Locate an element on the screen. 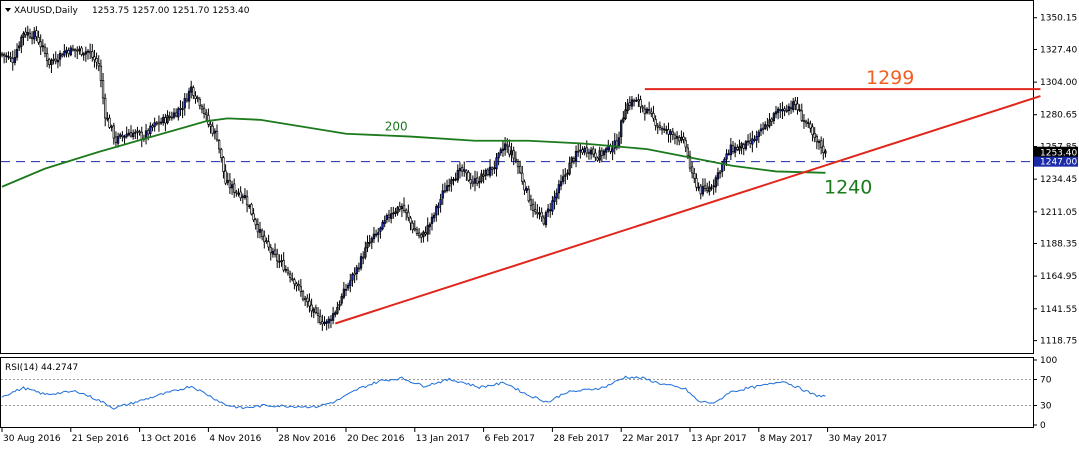 The width and height of the screenshot is (1079, 449). rsi-line is located at coordinates (413, 392).